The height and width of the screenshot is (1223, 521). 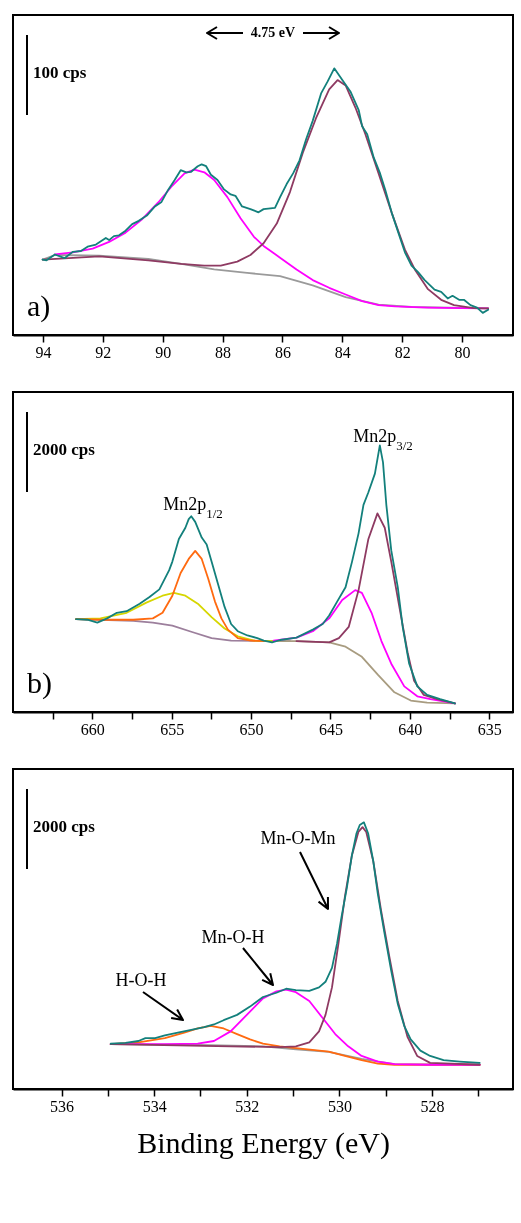 What do you see at coordinates (62, 1106) in the screenshot?
I see `x-tick-label: 536` at bounding box center [62, 1106].